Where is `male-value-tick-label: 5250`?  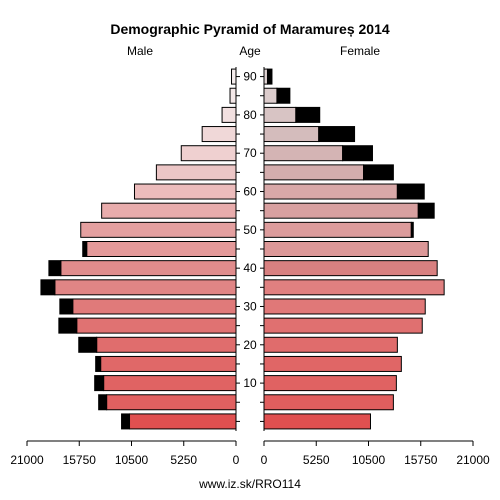 male-value-tick-label: 5250 is located at coordinates (183, 460).